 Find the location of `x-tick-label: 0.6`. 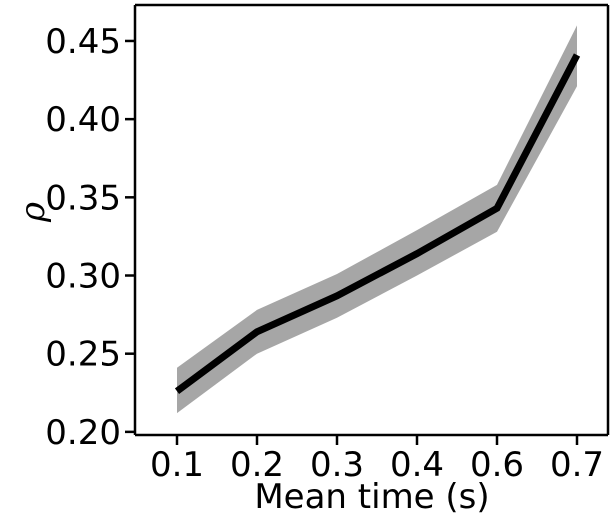

x-tick-label: 0.6 is located at coordinates (497, 465).